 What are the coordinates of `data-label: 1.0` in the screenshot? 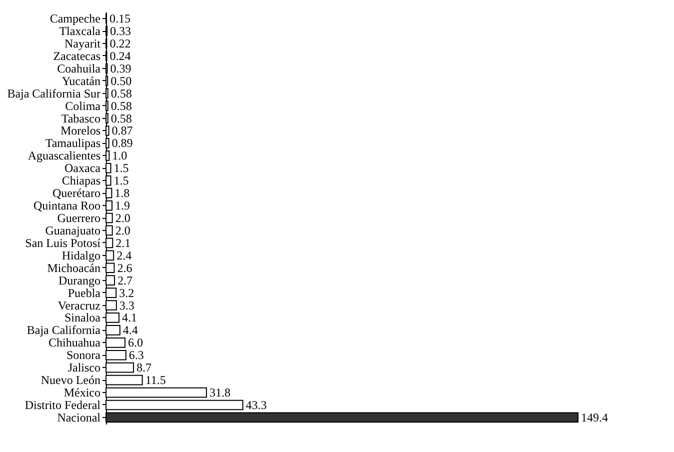 It's located at (120, 155).